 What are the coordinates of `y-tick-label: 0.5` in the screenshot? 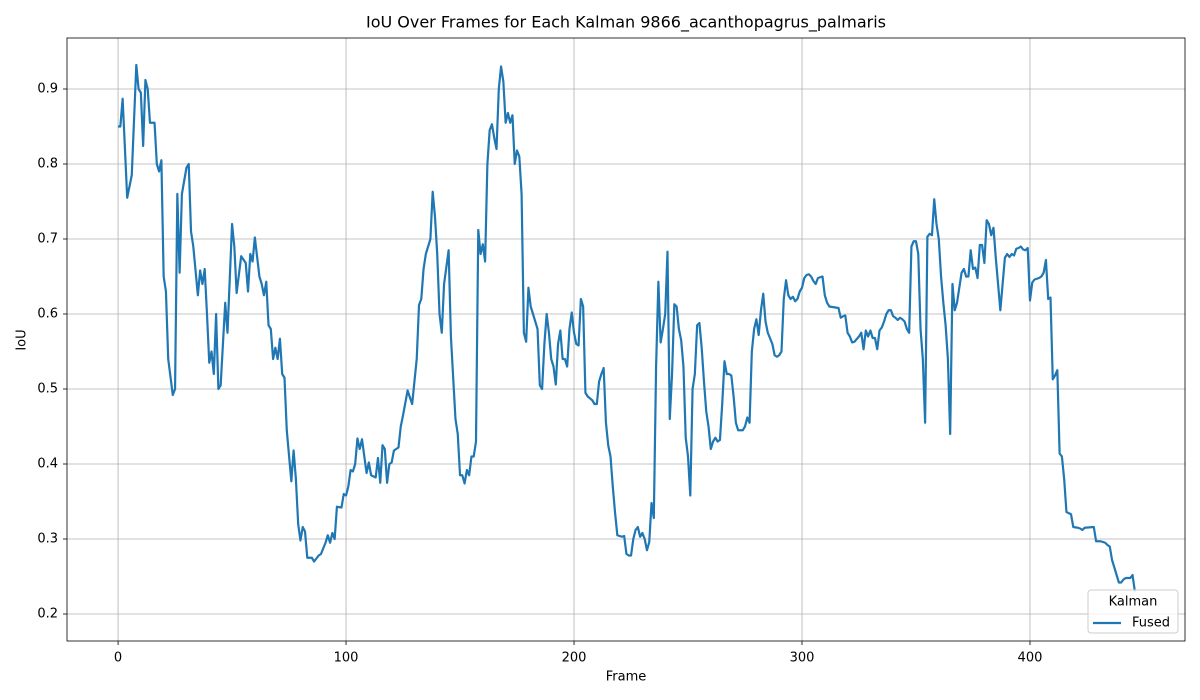 It's located at (47, 389).